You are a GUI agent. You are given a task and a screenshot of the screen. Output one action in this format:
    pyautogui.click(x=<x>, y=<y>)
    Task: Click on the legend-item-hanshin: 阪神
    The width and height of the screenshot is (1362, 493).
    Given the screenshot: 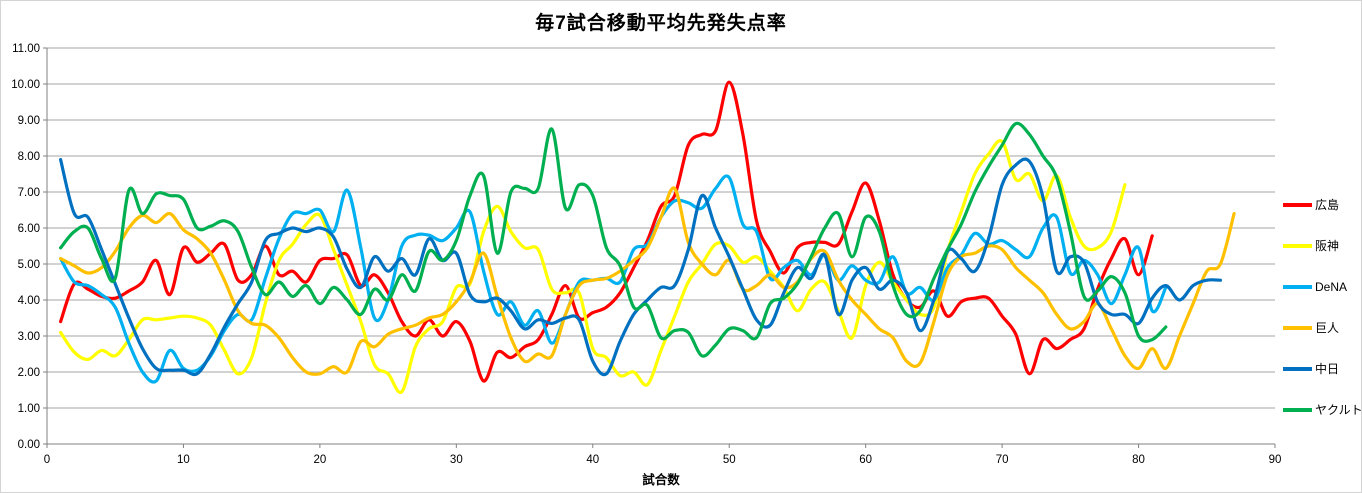 What is the action you would take?
    pyautogui.click(x=1322, y=245)
    